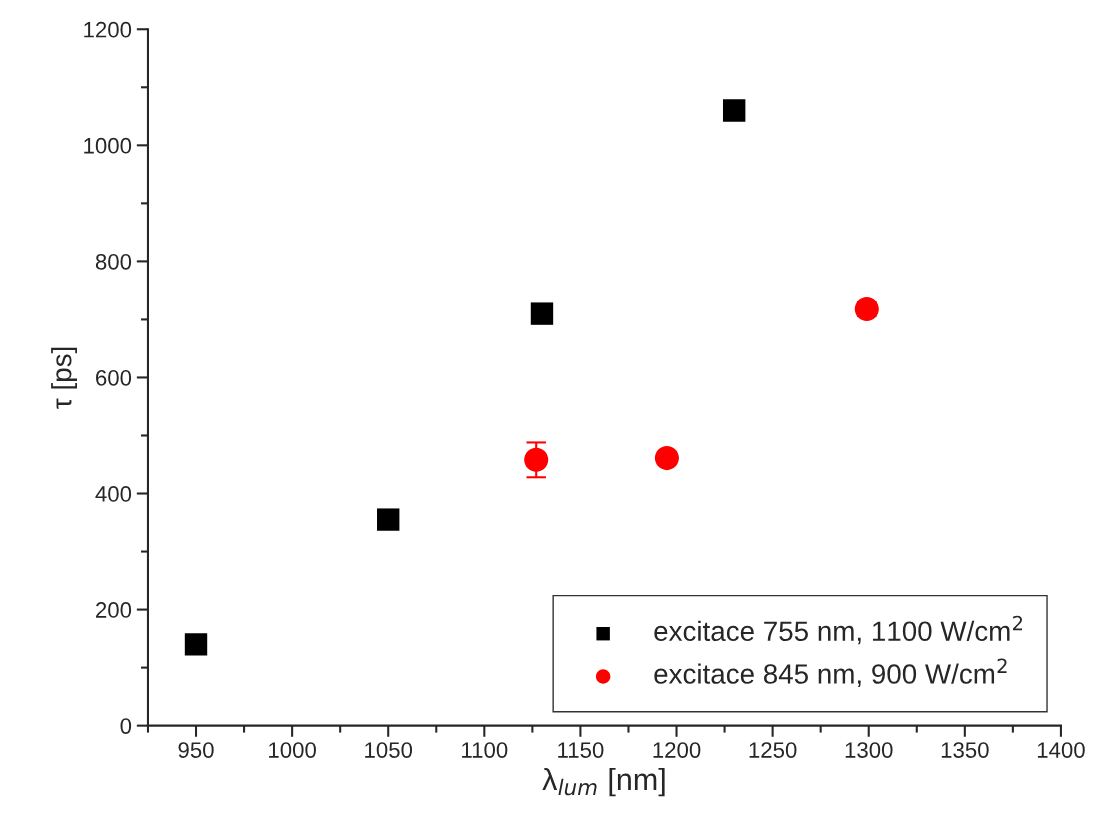 This screenshot has height=836, width=1096. What do you see at coordinates (773, 750) in the screenshot?
I see `x-tick-label: 1250` at bounding box center [773, 750].